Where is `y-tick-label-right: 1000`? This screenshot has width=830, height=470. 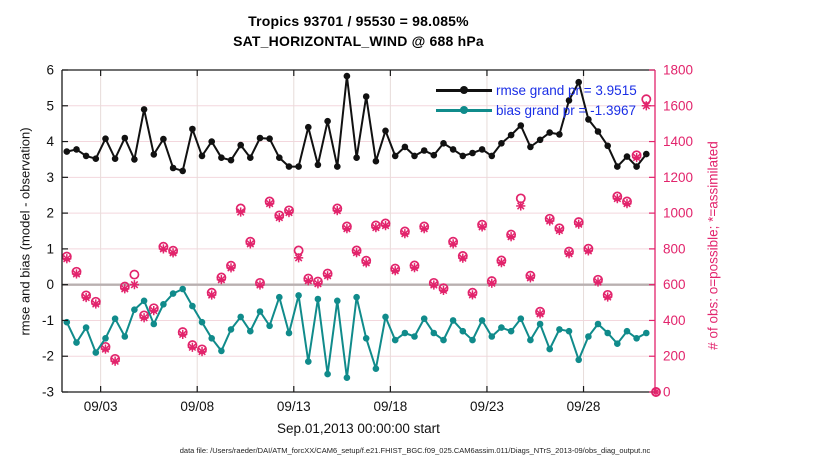 y-tick-label-right: 1000 is located at coordinates (678, 213).